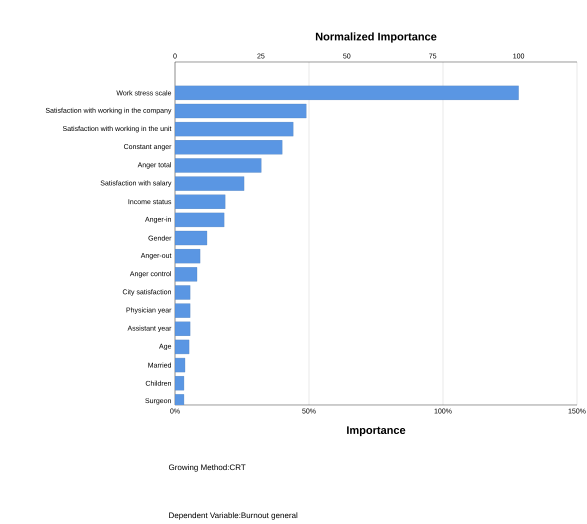 The image size is (587, 524). What do you see at coordinates (233, 516) in the screenshot?
I see `text: Dependent Variable:Burnout general` at bounding box center [233, 516].